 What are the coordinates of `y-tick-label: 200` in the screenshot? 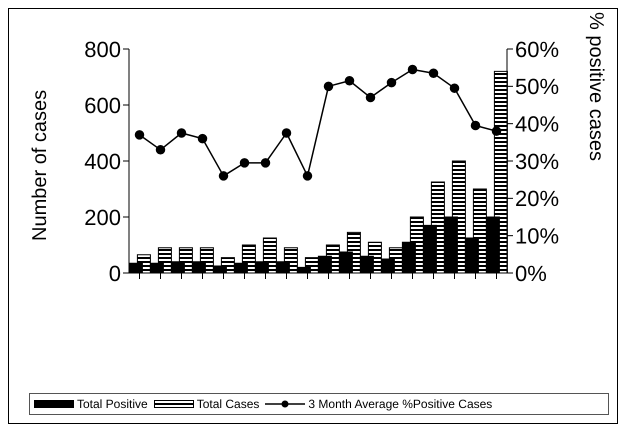 It's located at (102, 217).